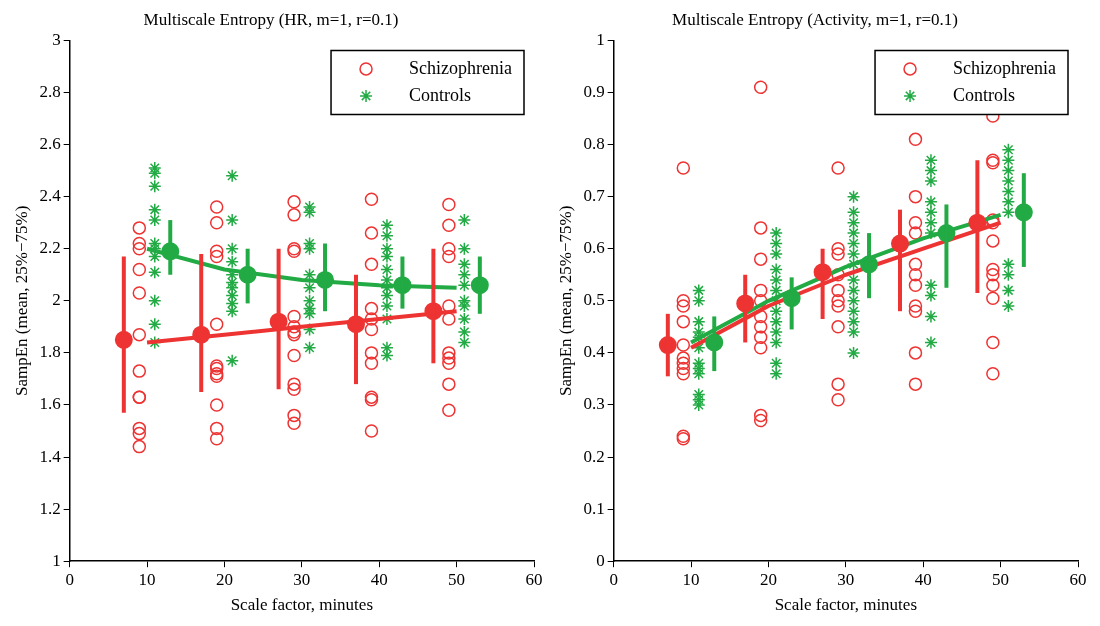 This screenshot has width=1100, height=626. I want to click on y-tick-label: 0.5, so click(594, 300).